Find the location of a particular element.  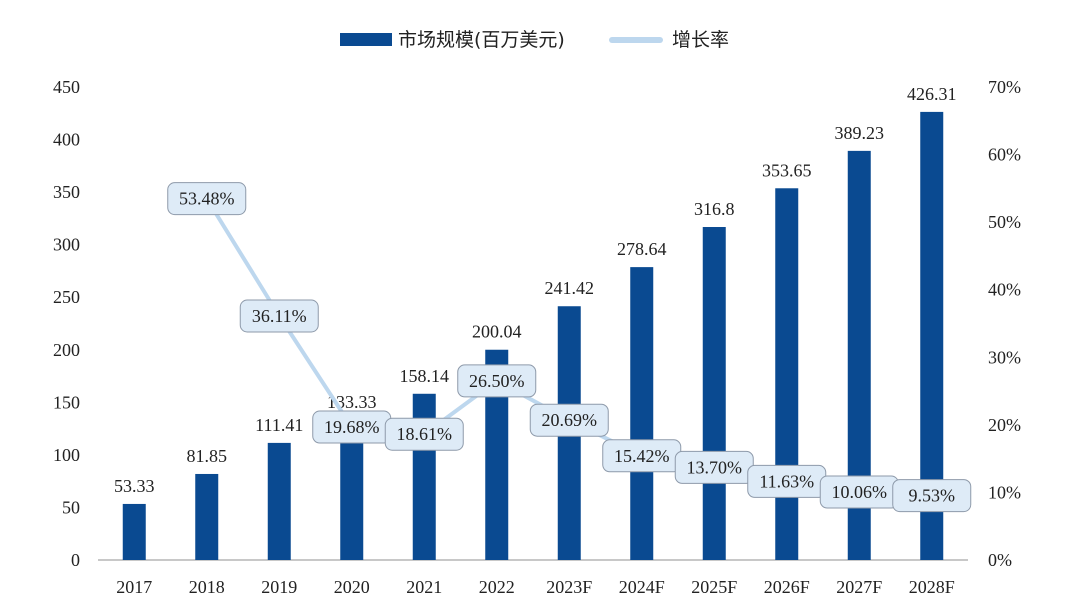

bar-value-label: 316.8 is located at coordinates (714, 209).